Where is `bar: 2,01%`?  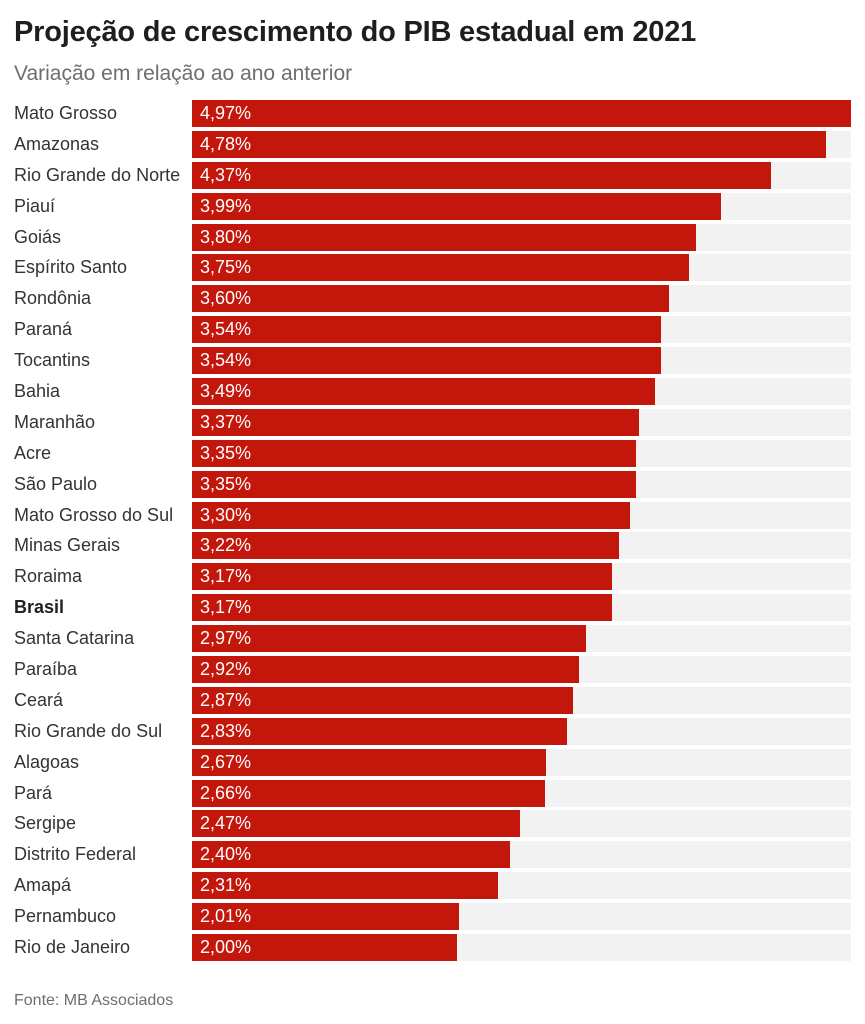
bar: 2,01% is located at coordinates (325, 917).